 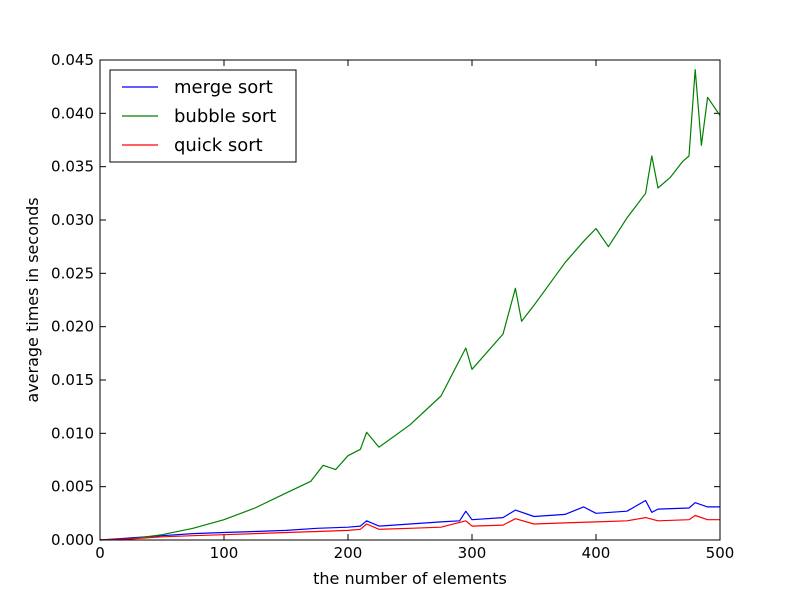 I want to click on x-tick-label: 0, so click(x=100, y=553).